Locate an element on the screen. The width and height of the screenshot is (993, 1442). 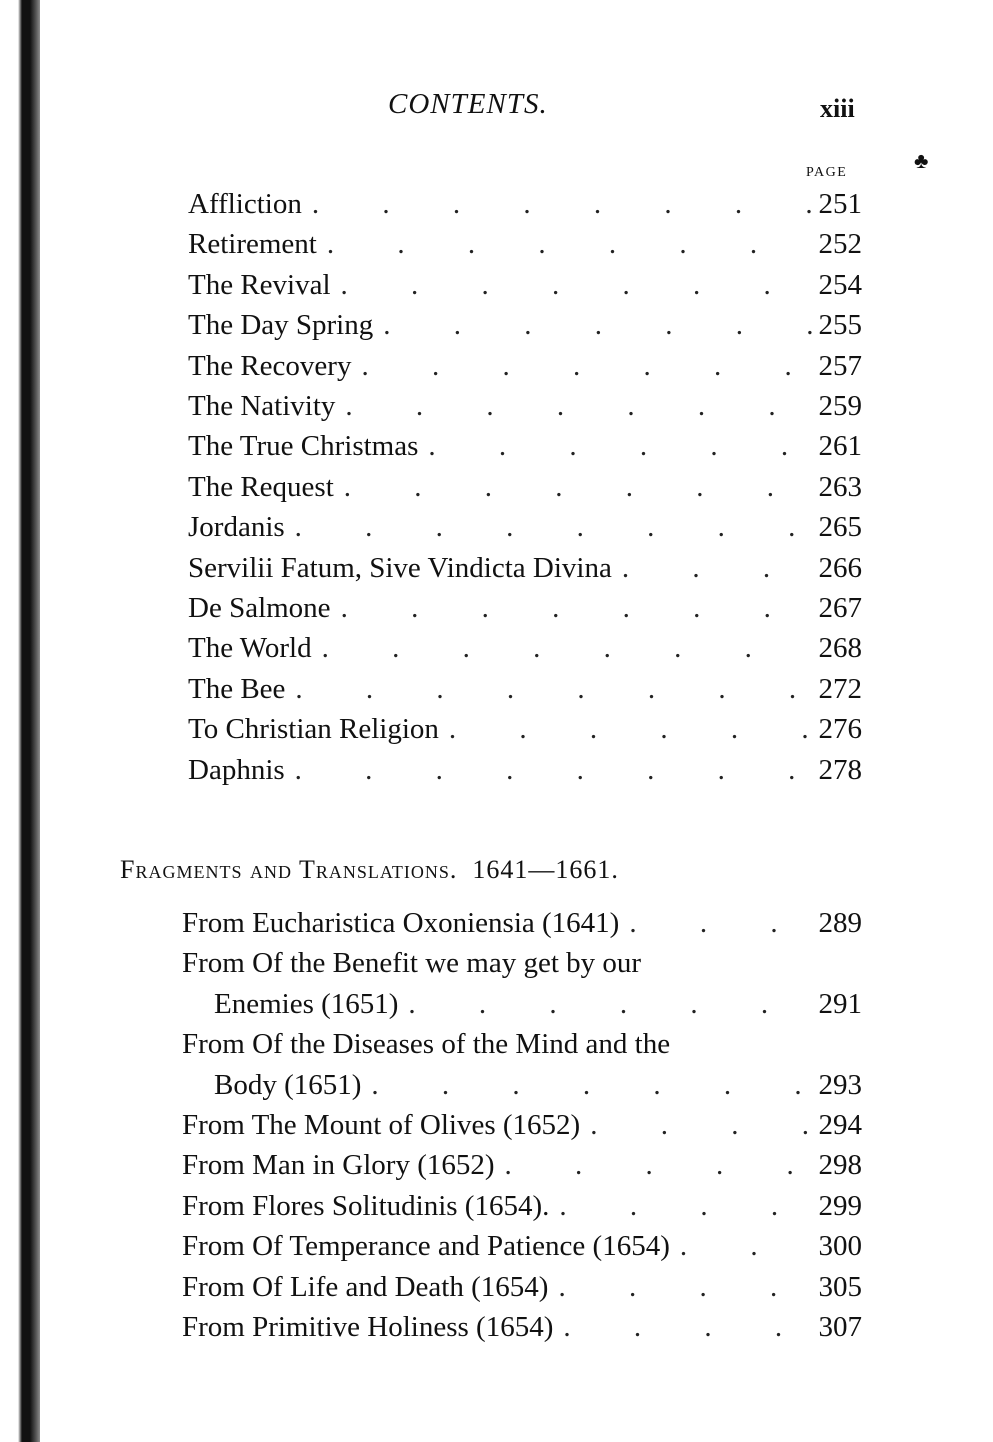
entry-title: From Of Life and Death (1654) is located at coordinates (365, 1286).